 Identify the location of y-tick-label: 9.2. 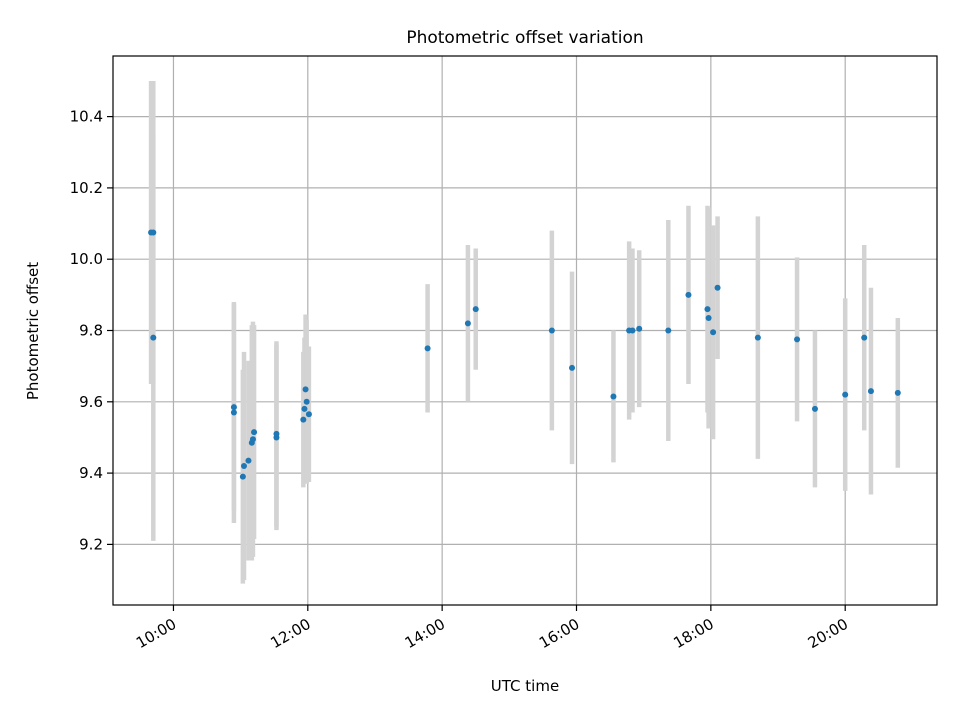
(91, 544).